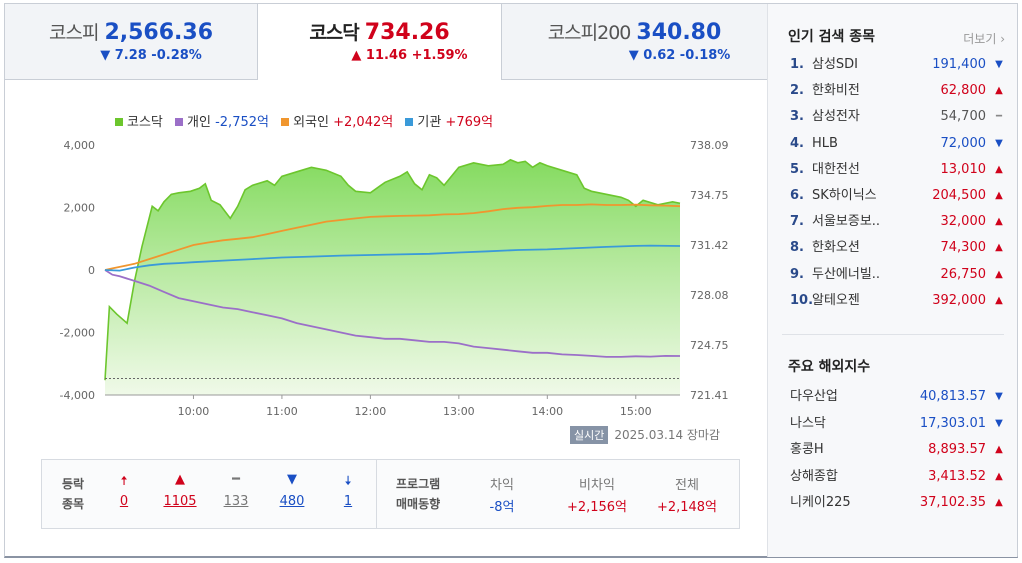 The image size is (1022, 563). What do you see at coordinates (846, 222) in the screenshot?
I see `stock-name: 서울보증보..` at bounding box center [846, 222].